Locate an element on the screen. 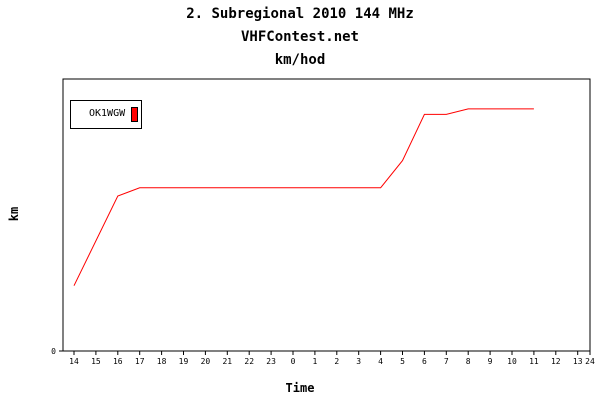  x-tick-label: 22 is located at coordinates (249, 361).